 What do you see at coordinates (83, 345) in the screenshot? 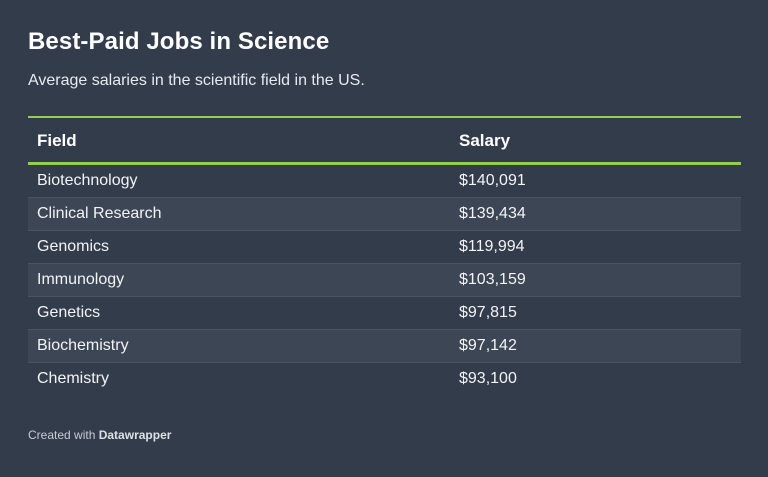
I see `cell-field: Biochemistry` at bounding box center [83, 345].